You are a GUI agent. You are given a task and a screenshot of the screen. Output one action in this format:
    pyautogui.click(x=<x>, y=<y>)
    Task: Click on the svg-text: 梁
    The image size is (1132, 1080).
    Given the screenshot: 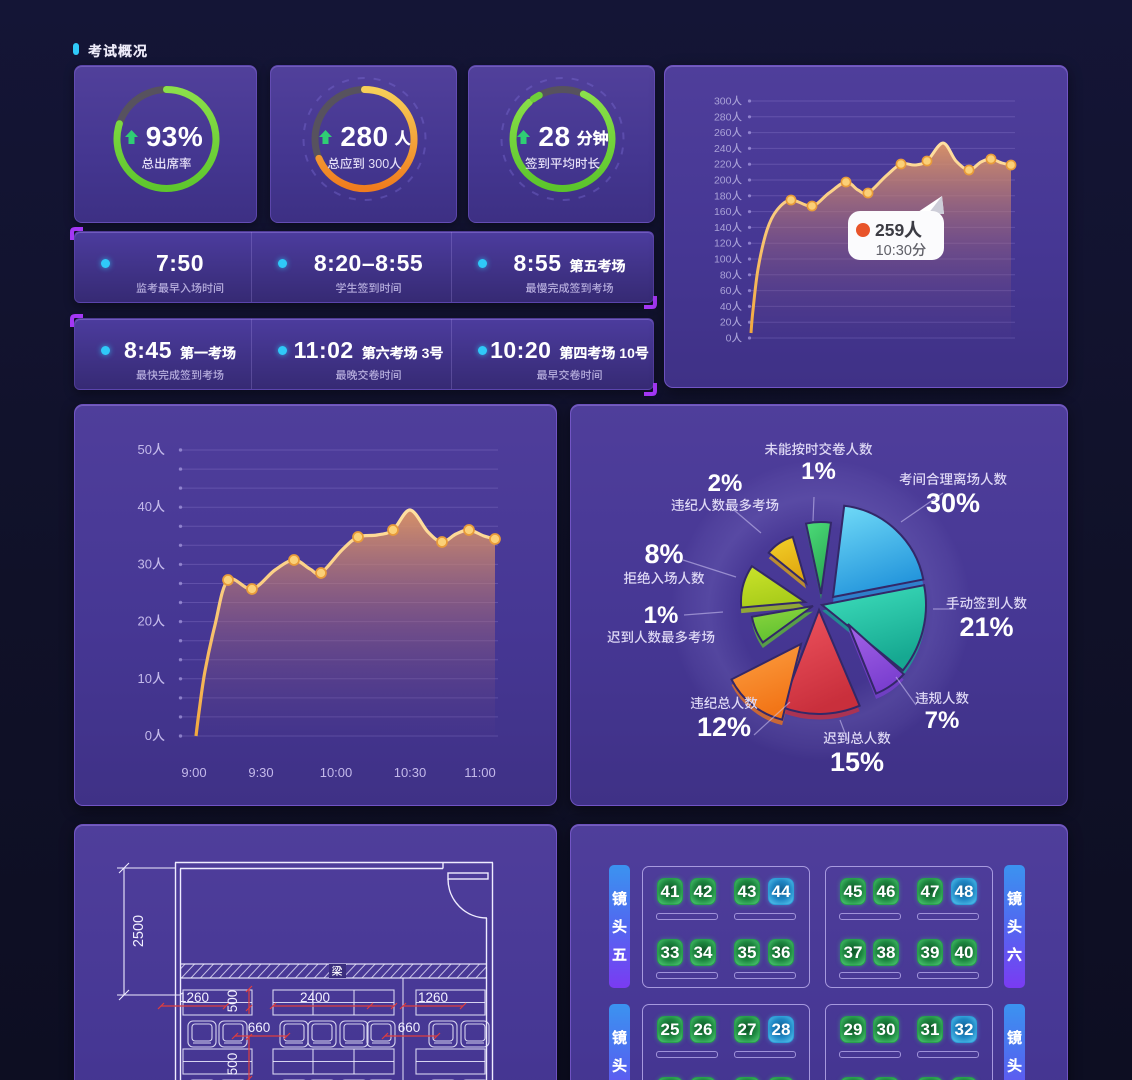 What is the action you would take?
    pyautogui.click(x=337, y=971)
    